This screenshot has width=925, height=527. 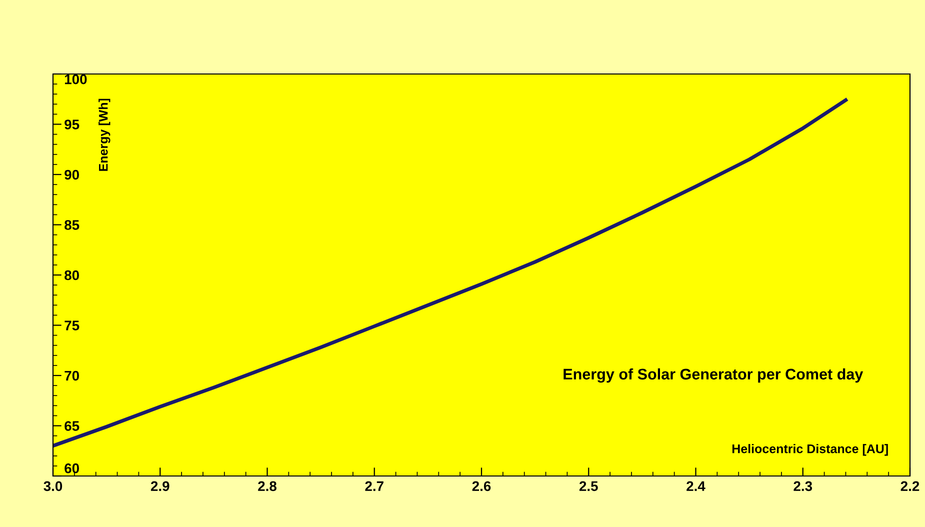 What do you see at coordinates (588, 486) in the screenshot?
I see `x-tick-label: 2.5` at bounding box center [588, 486].